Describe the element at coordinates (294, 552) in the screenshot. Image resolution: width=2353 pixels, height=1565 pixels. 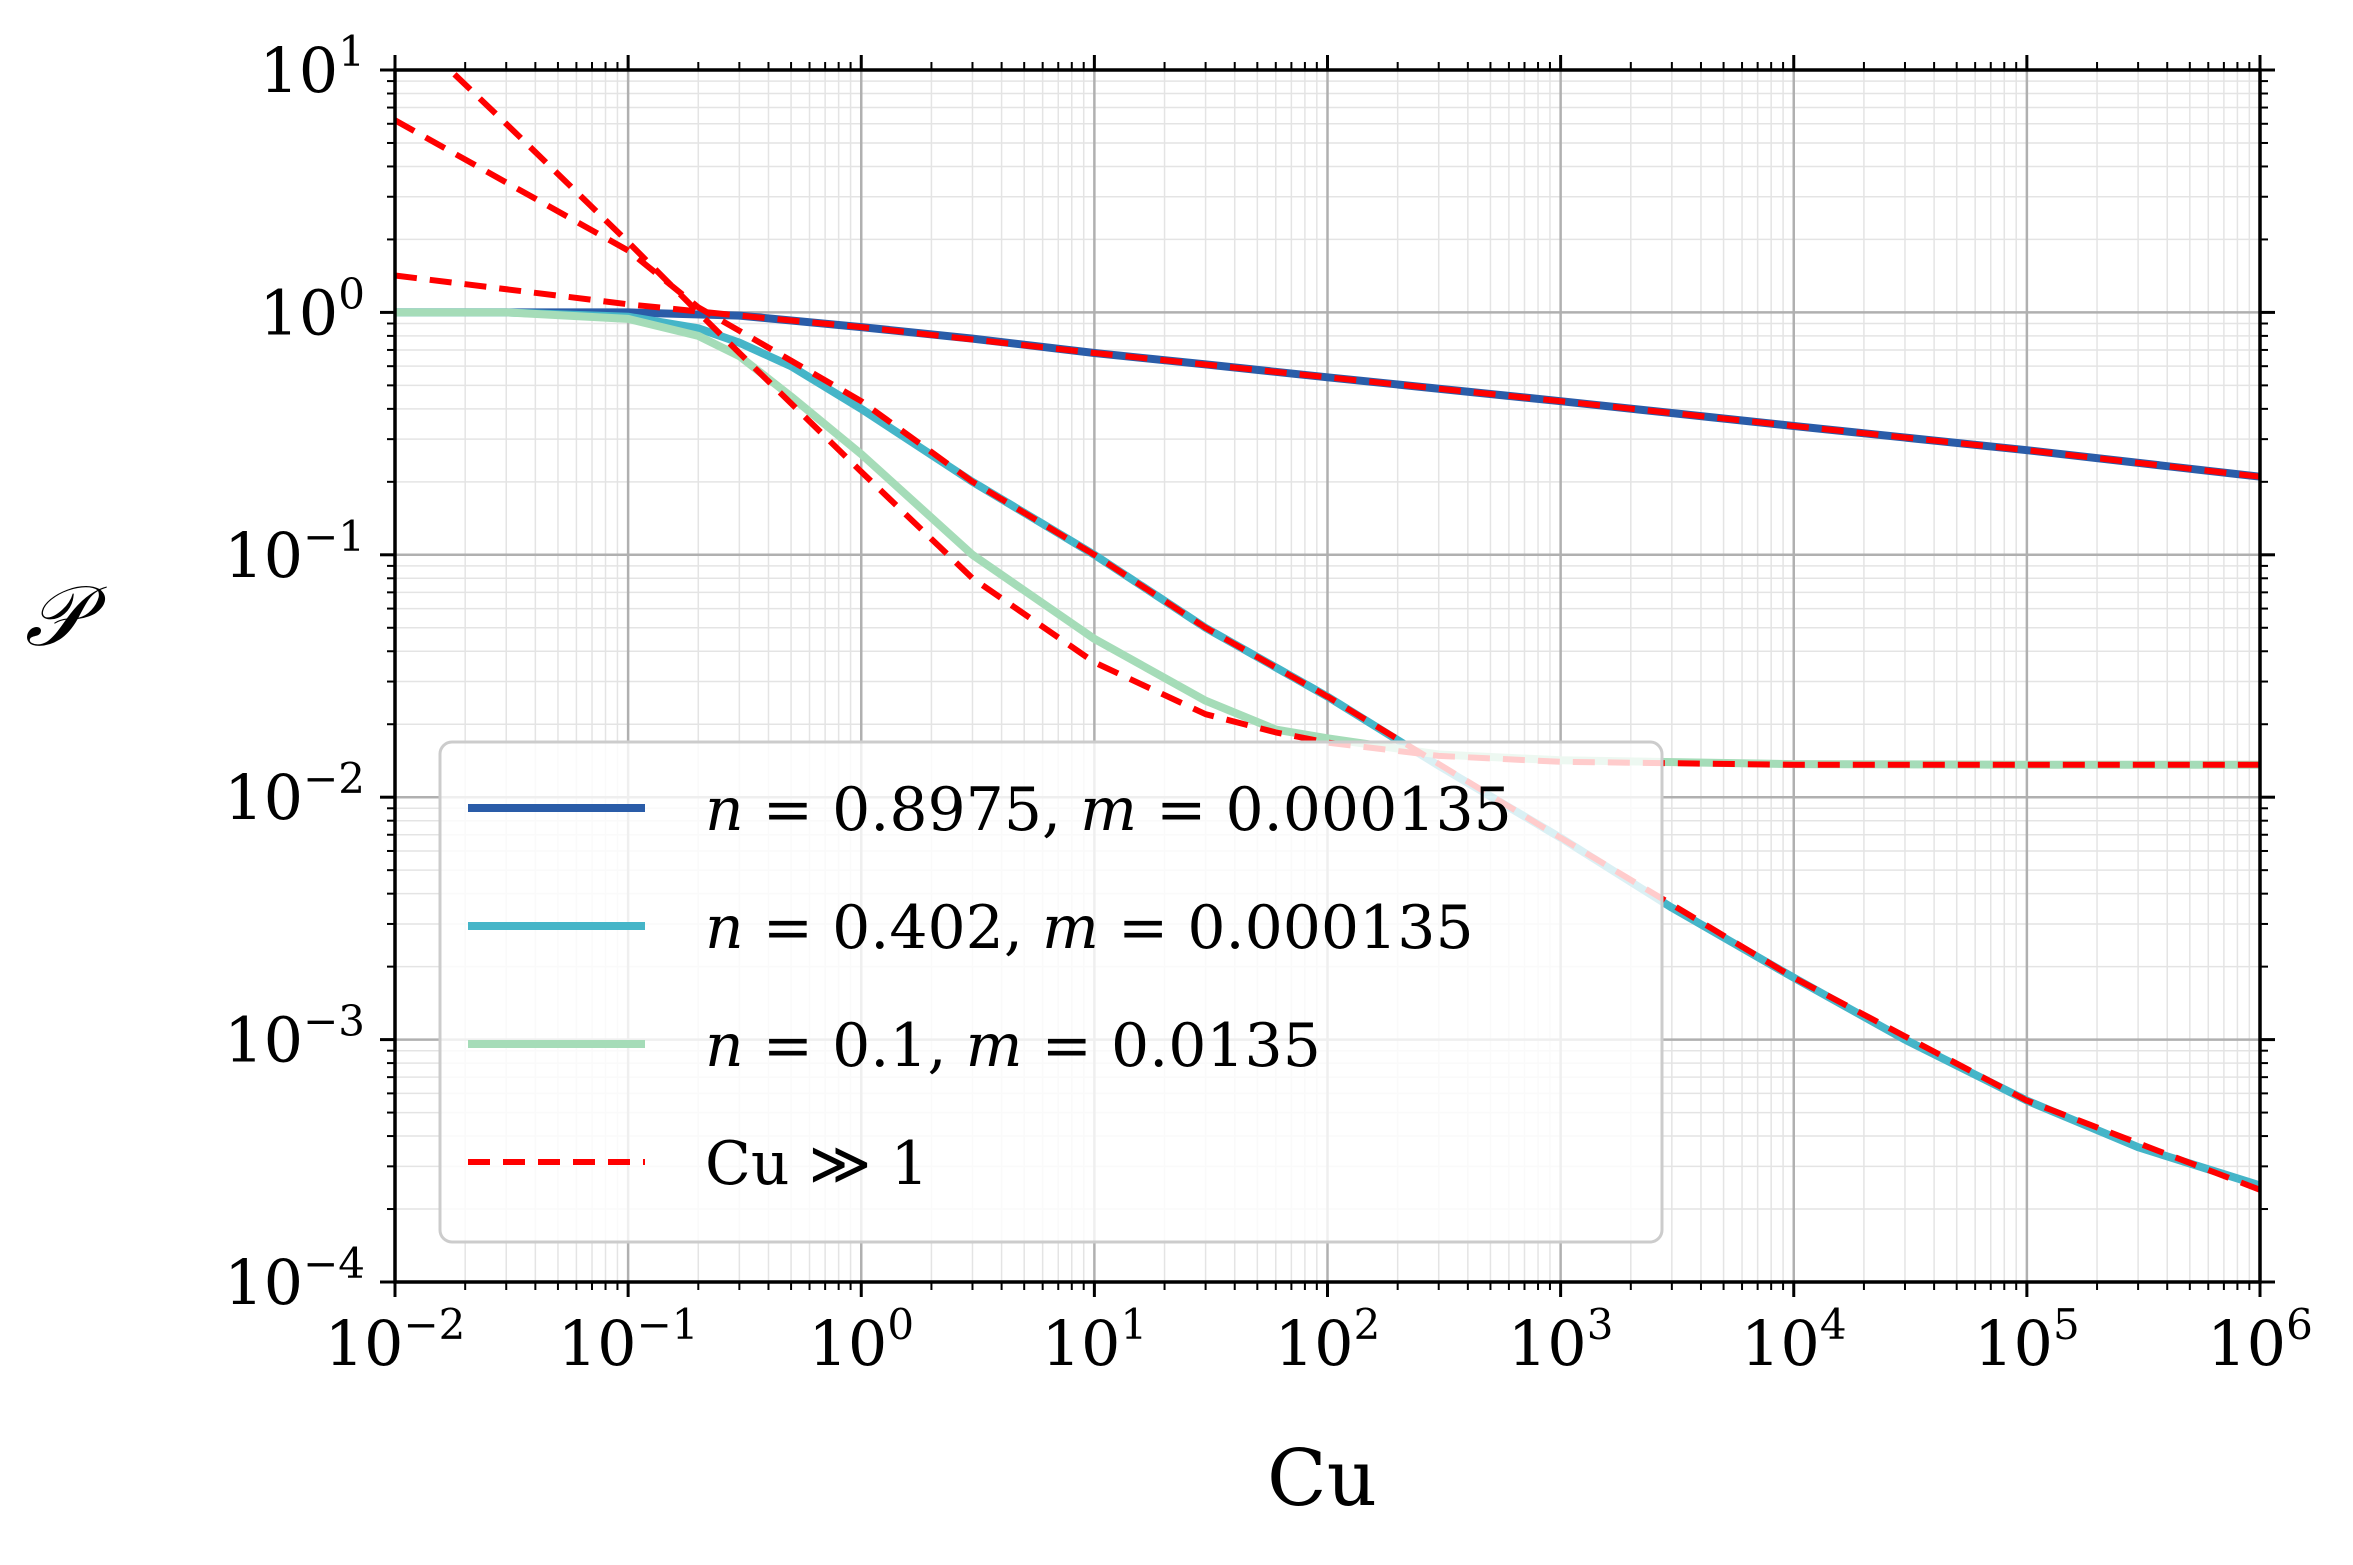
I see `y-tick-label: 10⁻¹` at that location.